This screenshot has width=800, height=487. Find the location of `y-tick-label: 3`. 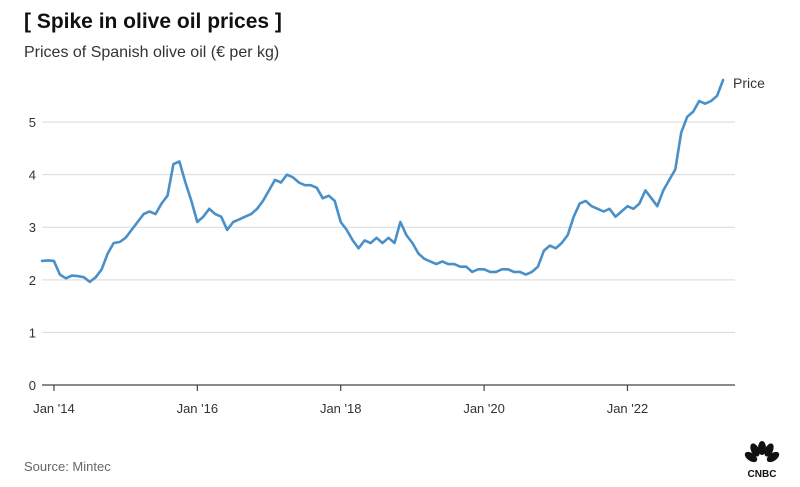

y-tick-label: 3 is located at coordinates (32, 227).